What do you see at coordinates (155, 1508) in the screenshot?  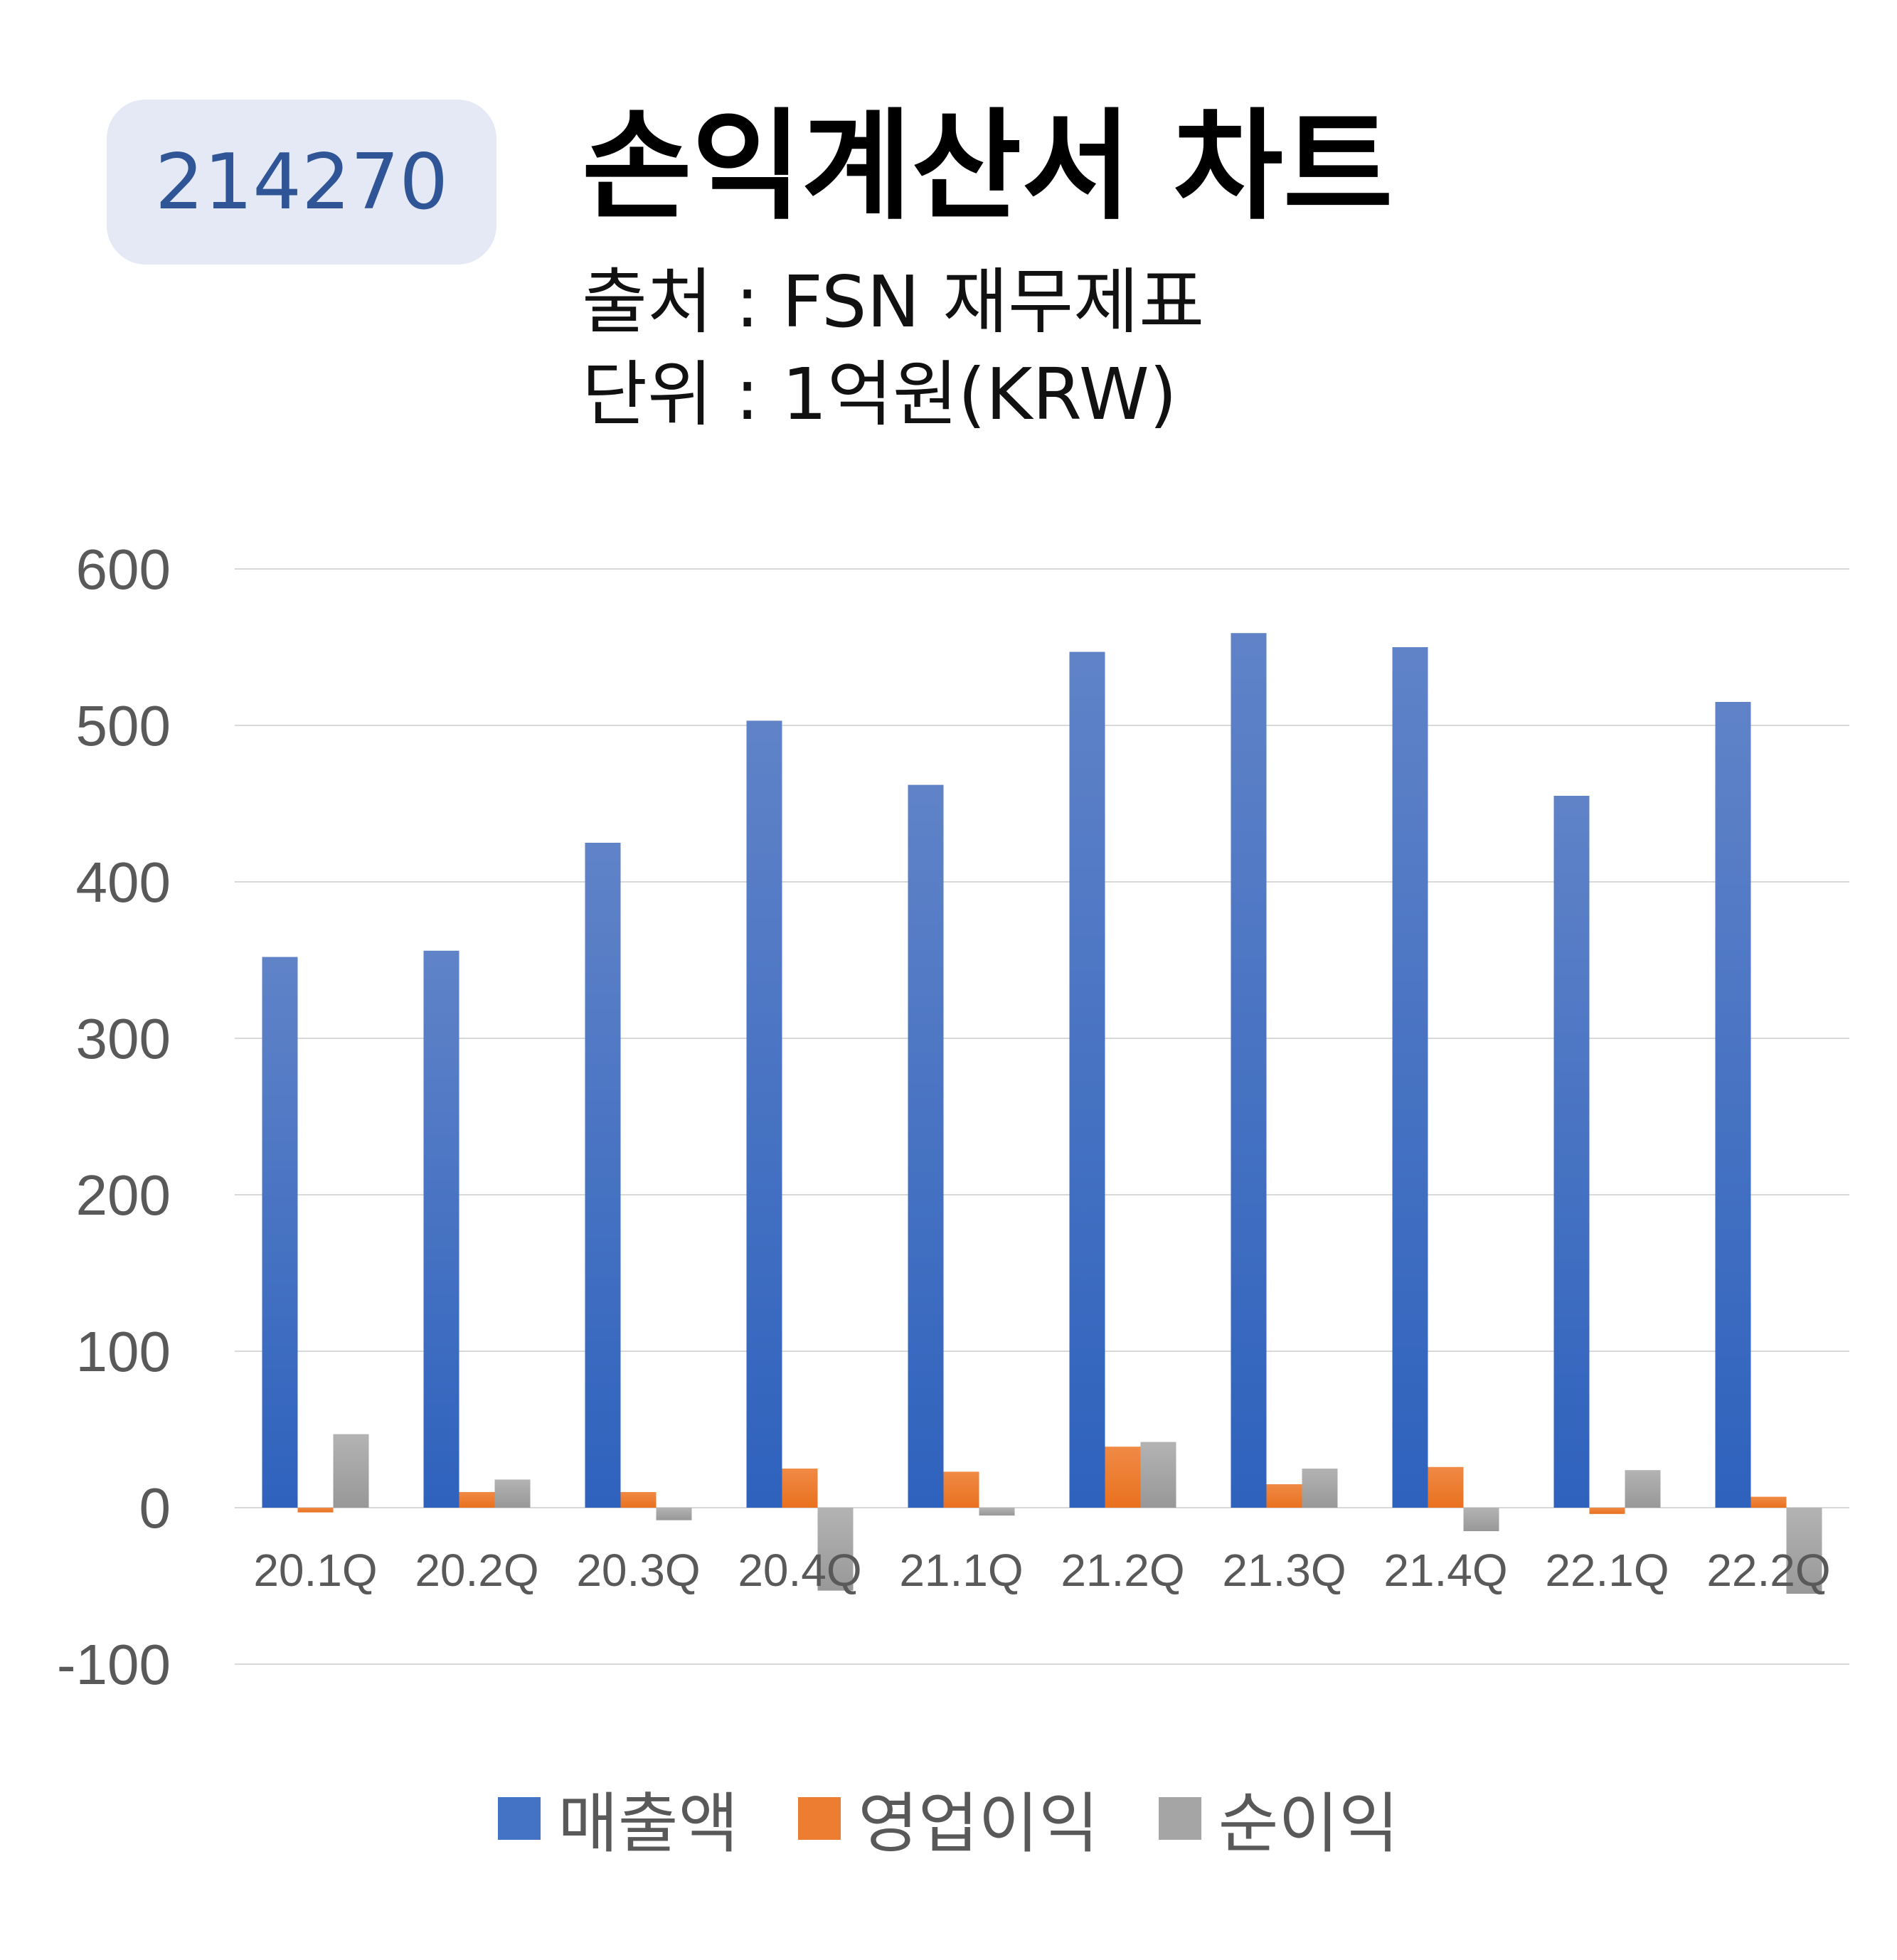 I see `y-tick-label: 0` at bounding box center [155, 1508].